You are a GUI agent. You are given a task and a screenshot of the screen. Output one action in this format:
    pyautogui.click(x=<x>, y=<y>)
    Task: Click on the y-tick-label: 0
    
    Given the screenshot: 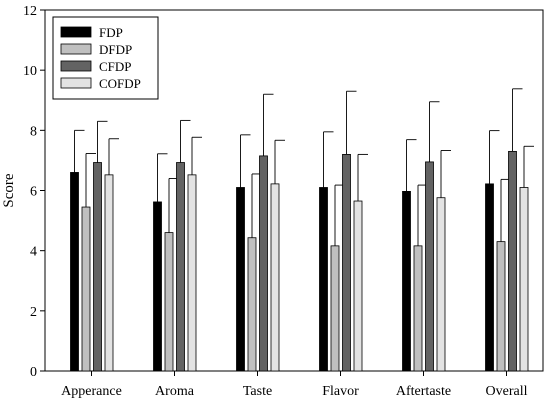 What is the action you would take?
    pyautogui.click(x=33, y=372)
    